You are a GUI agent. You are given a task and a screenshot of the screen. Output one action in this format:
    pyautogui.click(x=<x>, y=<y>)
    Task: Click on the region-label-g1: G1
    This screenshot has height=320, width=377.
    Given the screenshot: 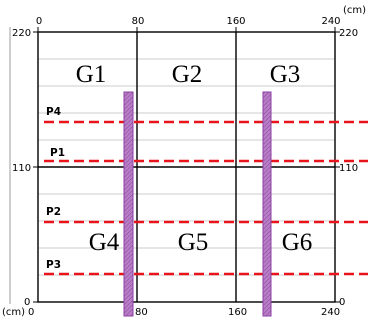 What is the action you would take?
    pyautogui.click(x=91, y=74)
    